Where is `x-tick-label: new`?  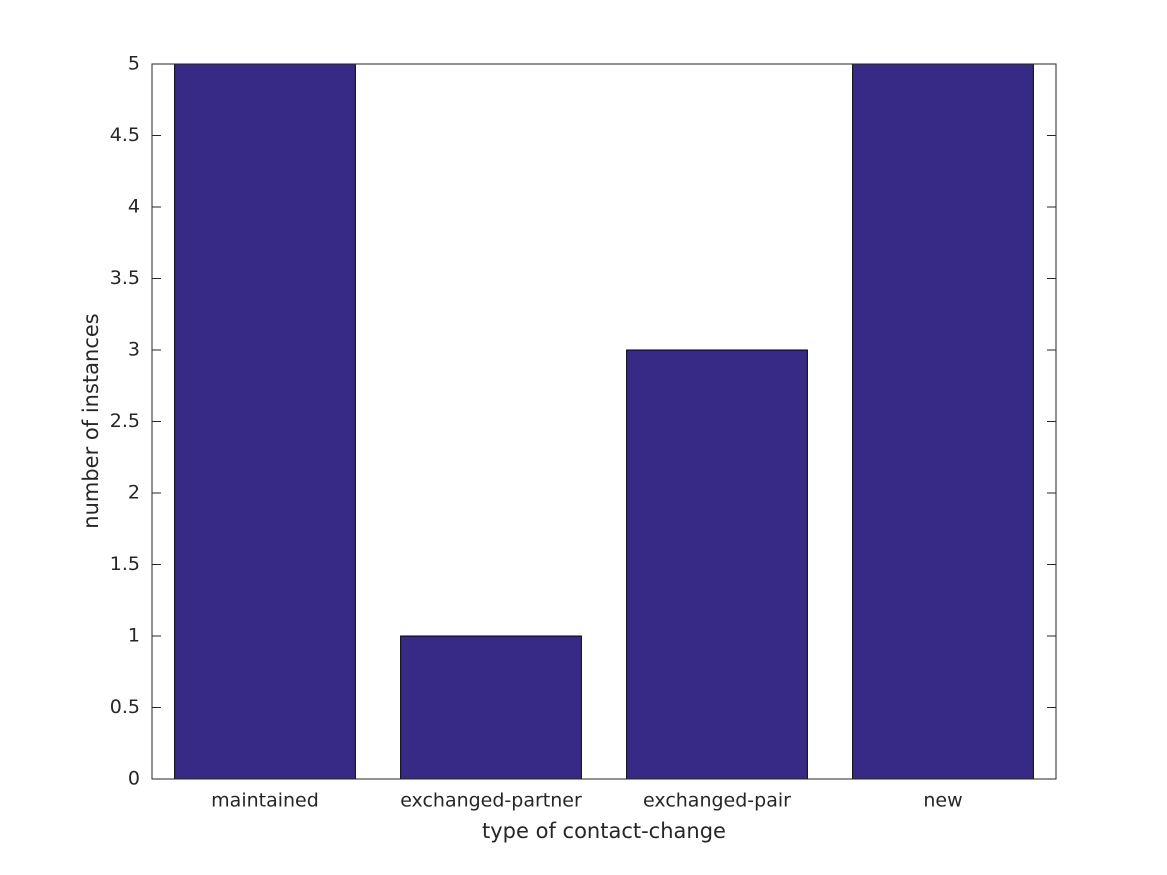 x-tick-label: new is located at coordinates (942, 801).